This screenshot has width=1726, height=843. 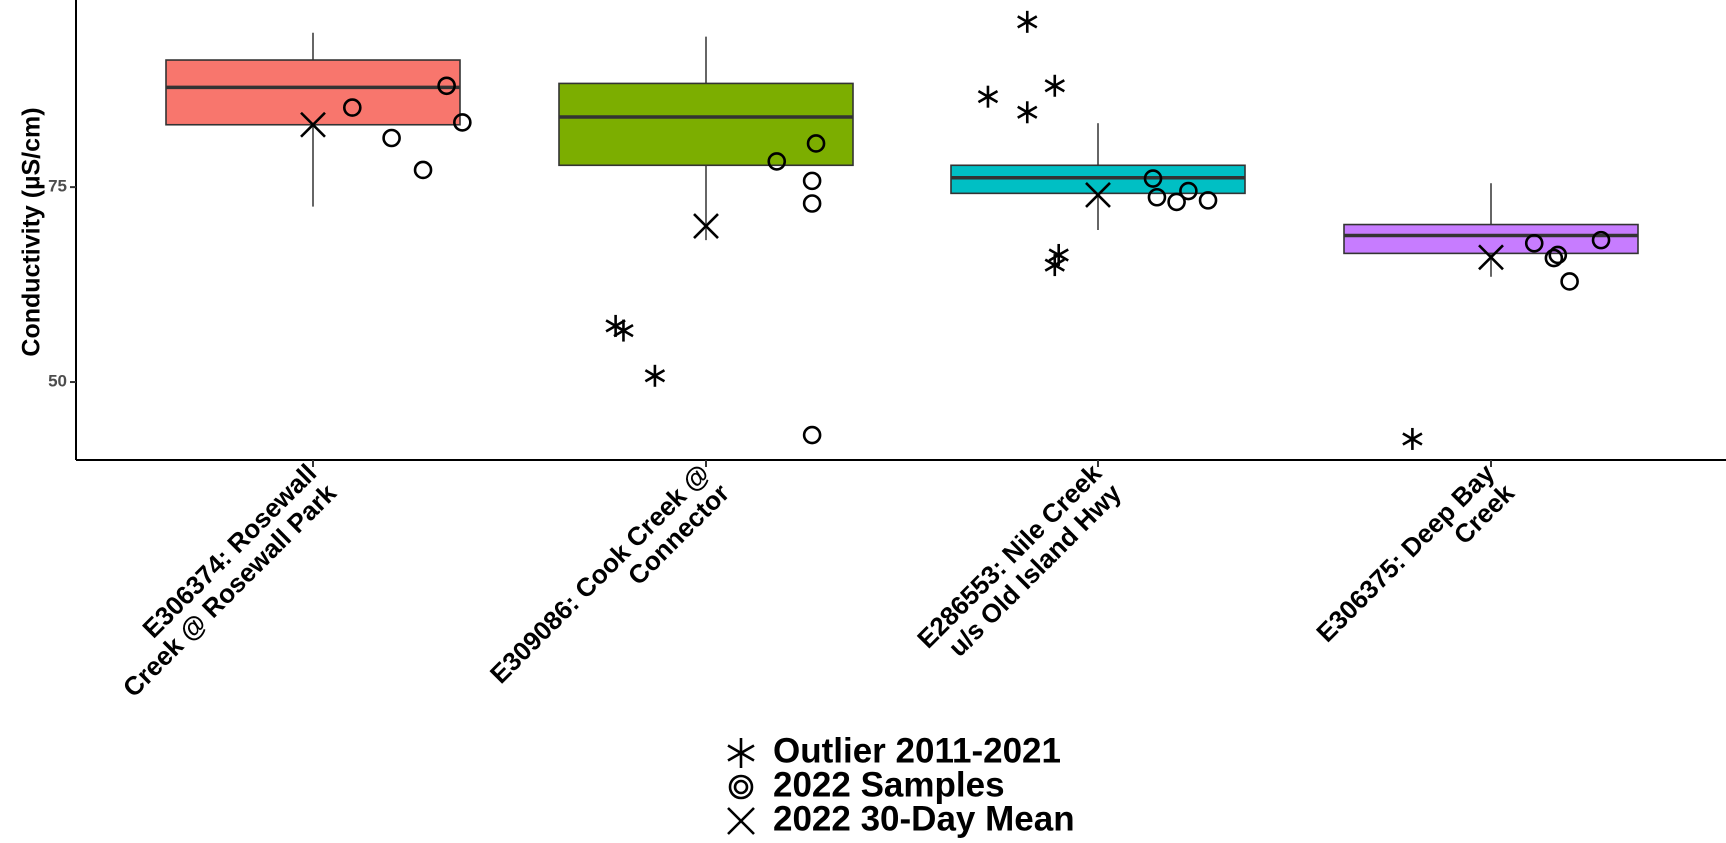 I want to click on x-tick-label-line: E286553: Nile Creek, so click(x=1009, y=556).